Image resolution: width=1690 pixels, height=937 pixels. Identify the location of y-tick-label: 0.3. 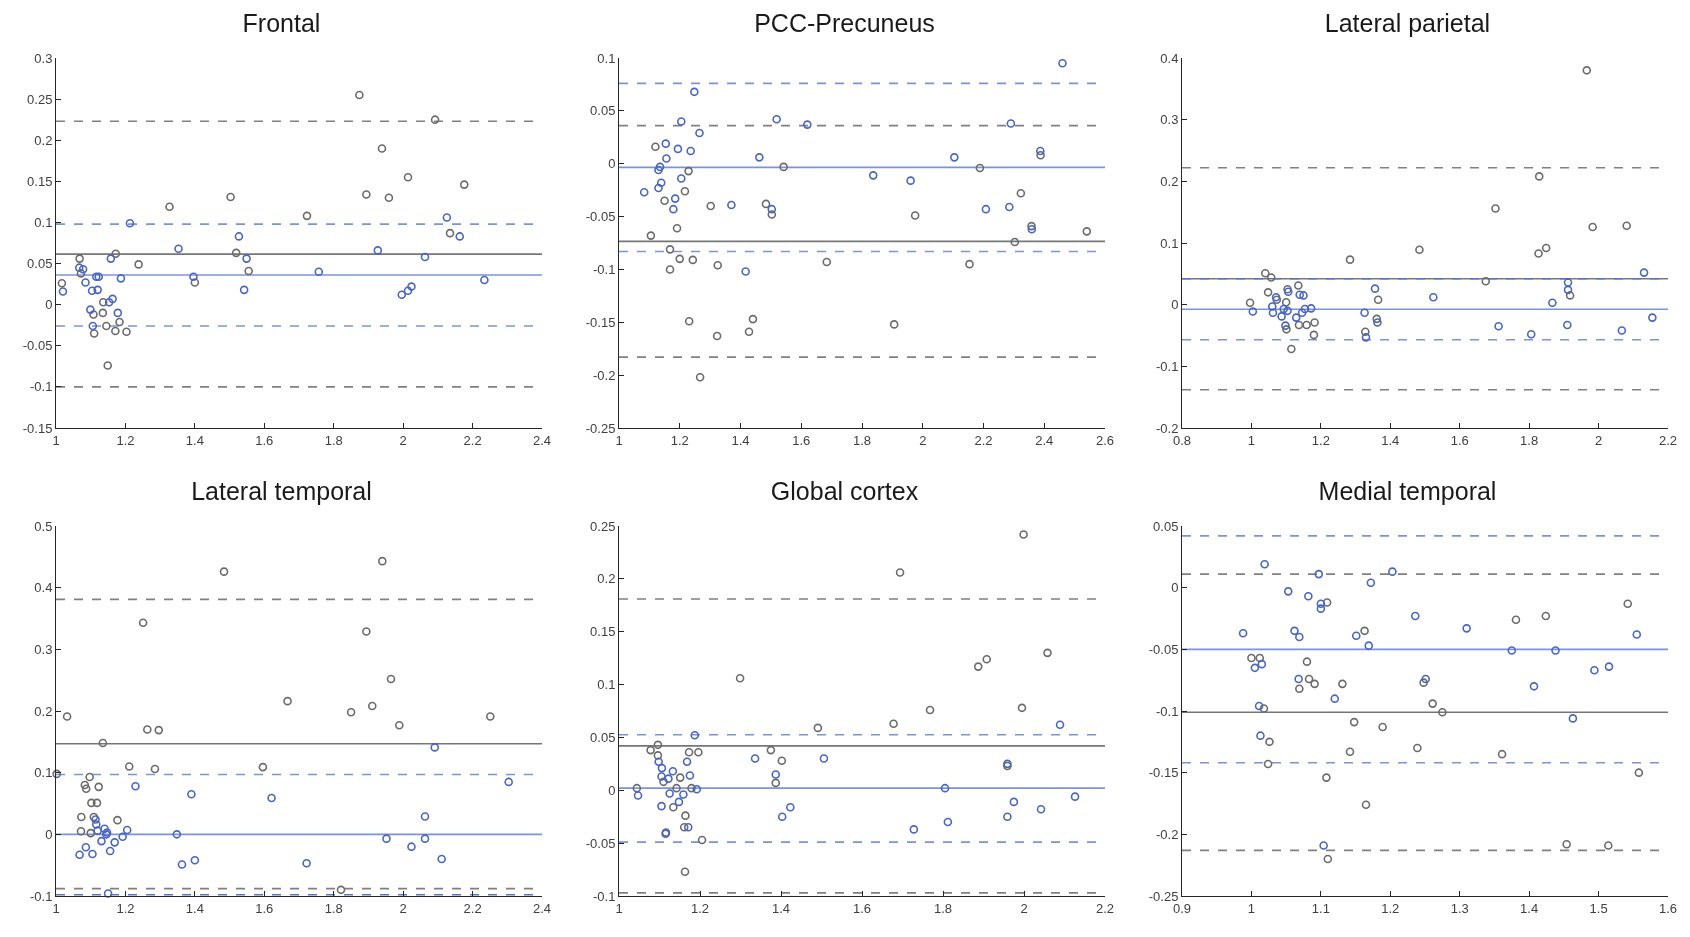
(43, 649).